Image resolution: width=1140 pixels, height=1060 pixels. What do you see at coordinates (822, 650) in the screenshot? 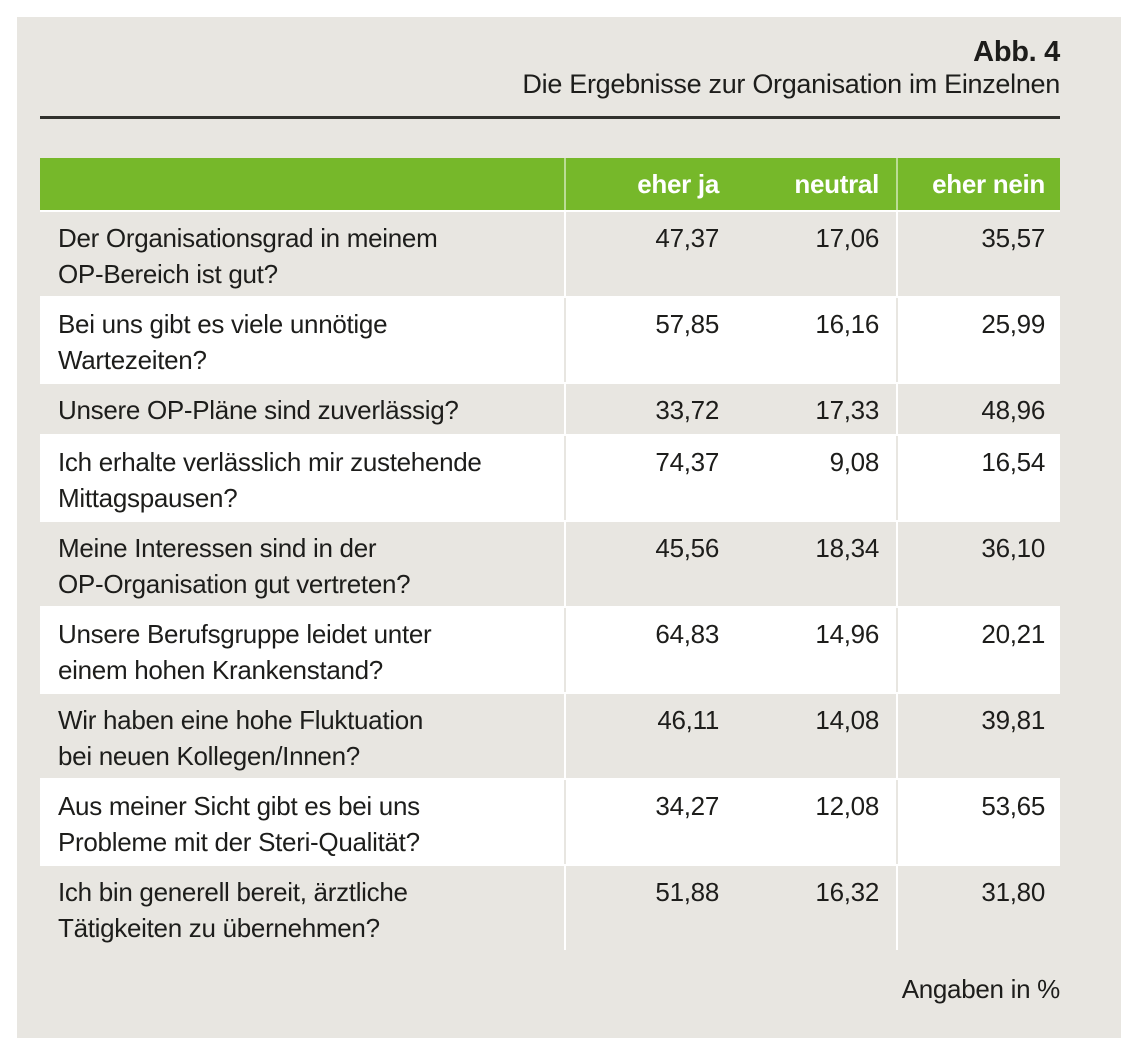
I see `value-neutral: 14,96` at bounding box center [822, 650].